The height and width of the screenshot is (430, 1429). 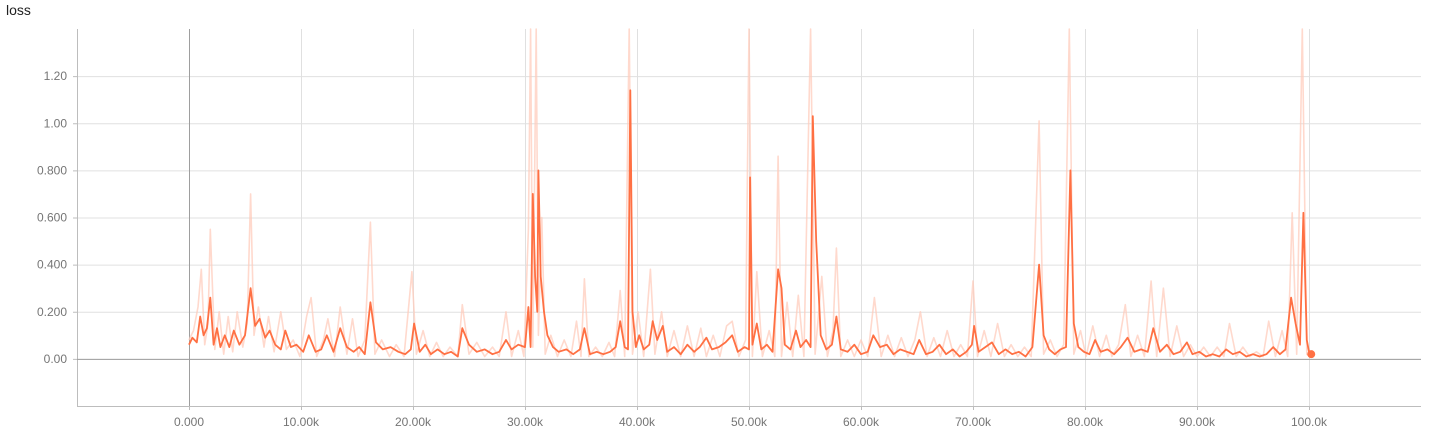 What do you see at coordinates (1197, 422) in the screenshot?
I see `x-tick-label: 90.00k` at bounding box center [1197, 422].